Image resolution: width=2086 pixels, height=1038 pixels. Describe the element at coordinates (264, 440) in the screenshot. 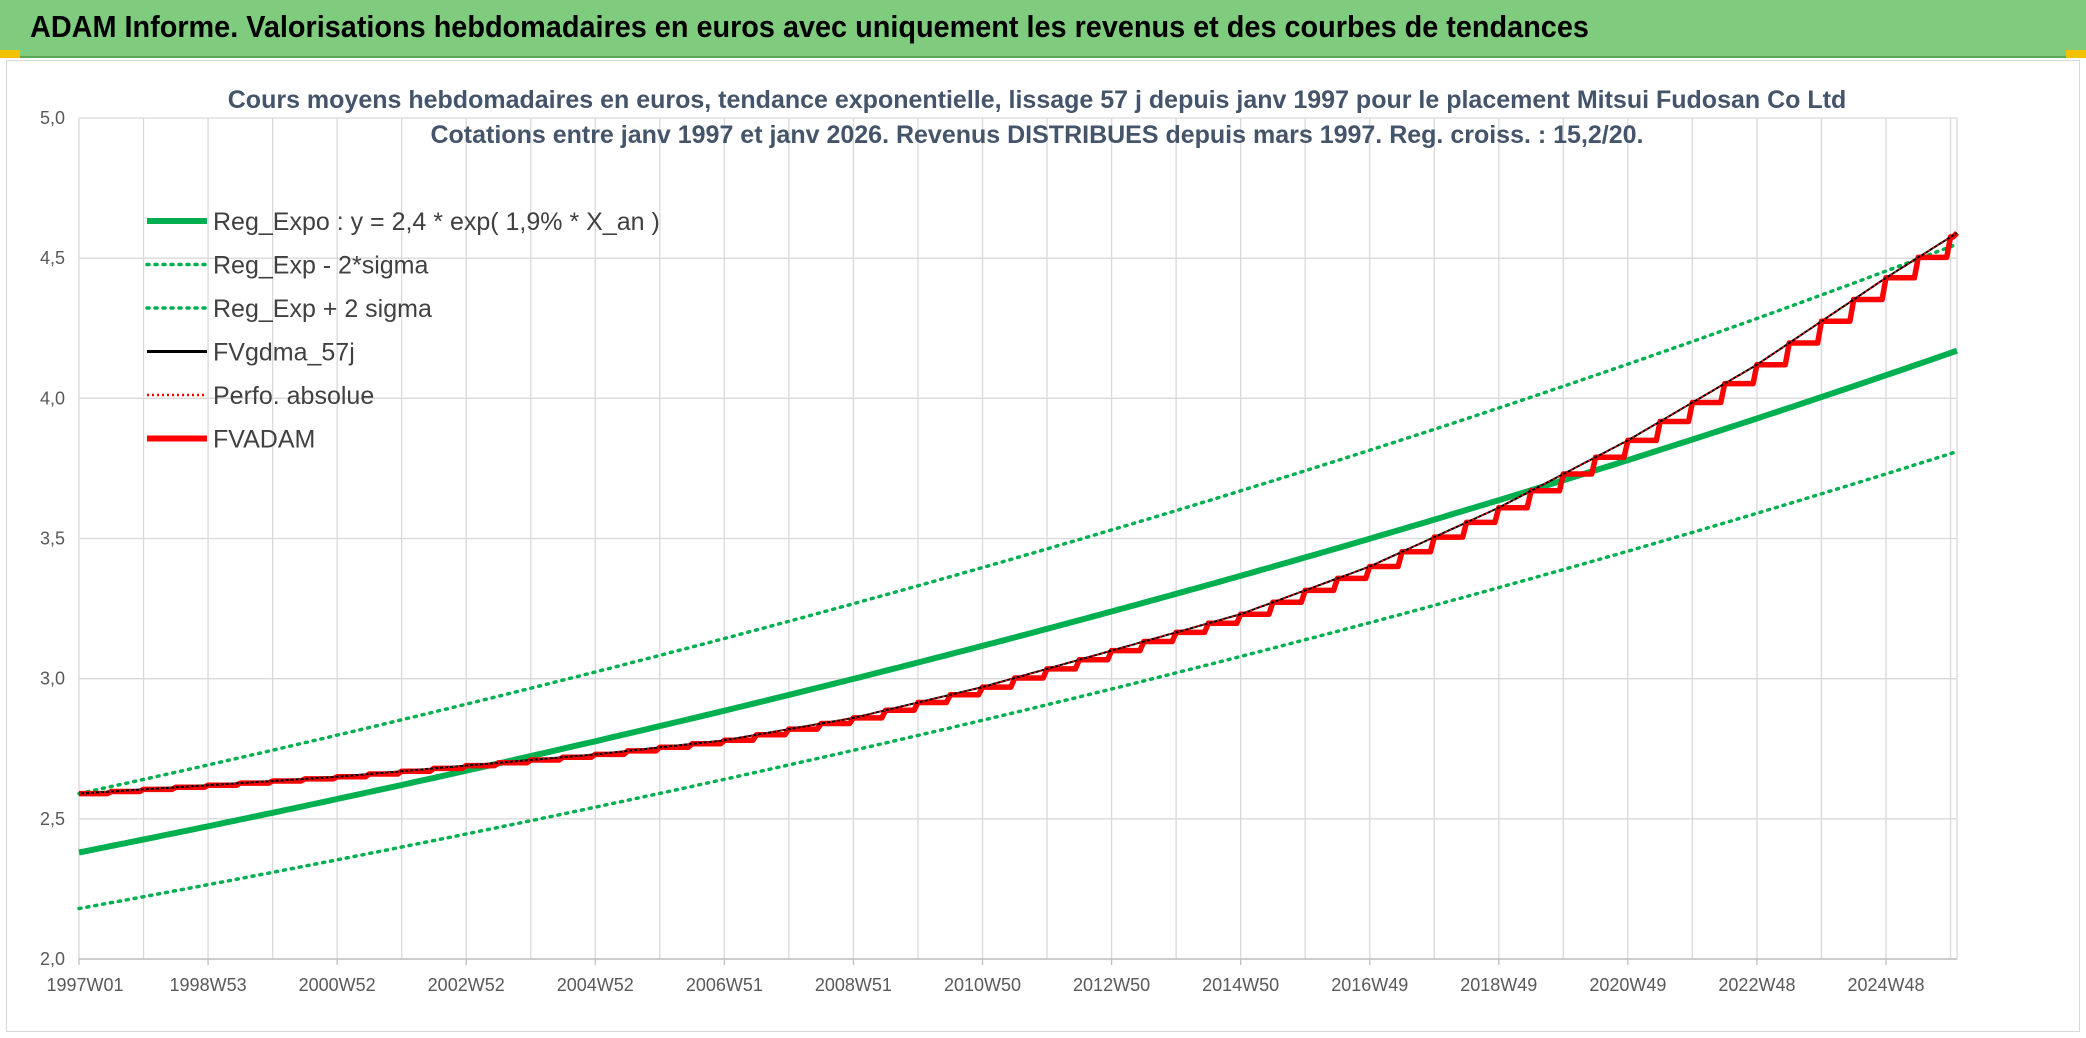

I see `legend-label: FVADAM` at that location.